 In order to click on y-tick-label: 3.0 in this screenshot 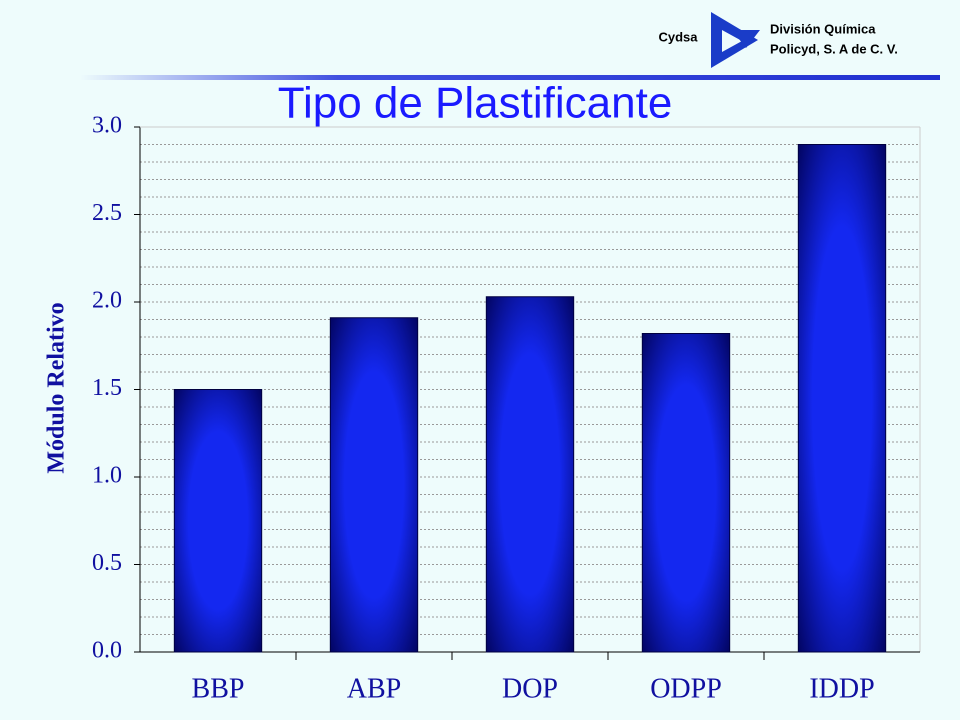, I will do `click(107, 126)`.